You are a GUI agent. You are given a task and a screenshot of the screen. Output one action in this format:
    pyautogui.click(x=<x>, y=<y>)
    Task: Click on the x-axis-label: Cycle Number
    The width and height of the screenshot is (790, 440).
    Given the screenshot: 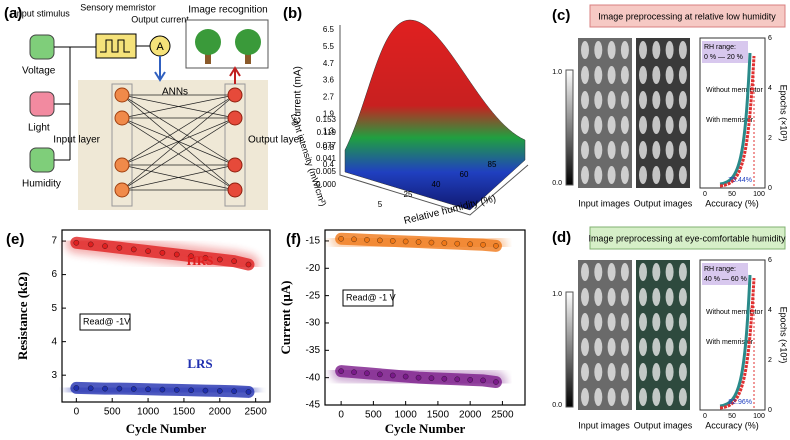 What is the action you would take?
    pyautogui.click(x=425, y=428)
    